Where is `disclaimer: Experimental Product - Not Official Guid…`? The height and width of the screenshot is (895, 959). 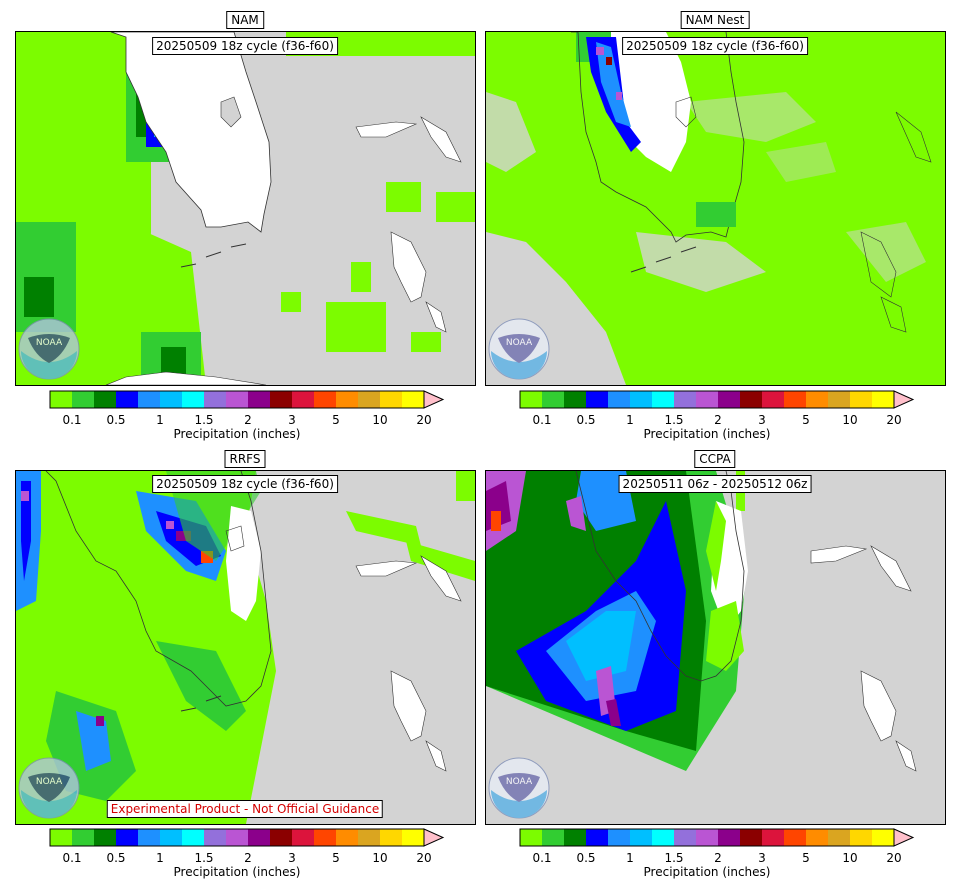 disclaimer: Experimental Product - Not Official Guid… is located at coordinates (245, 809).